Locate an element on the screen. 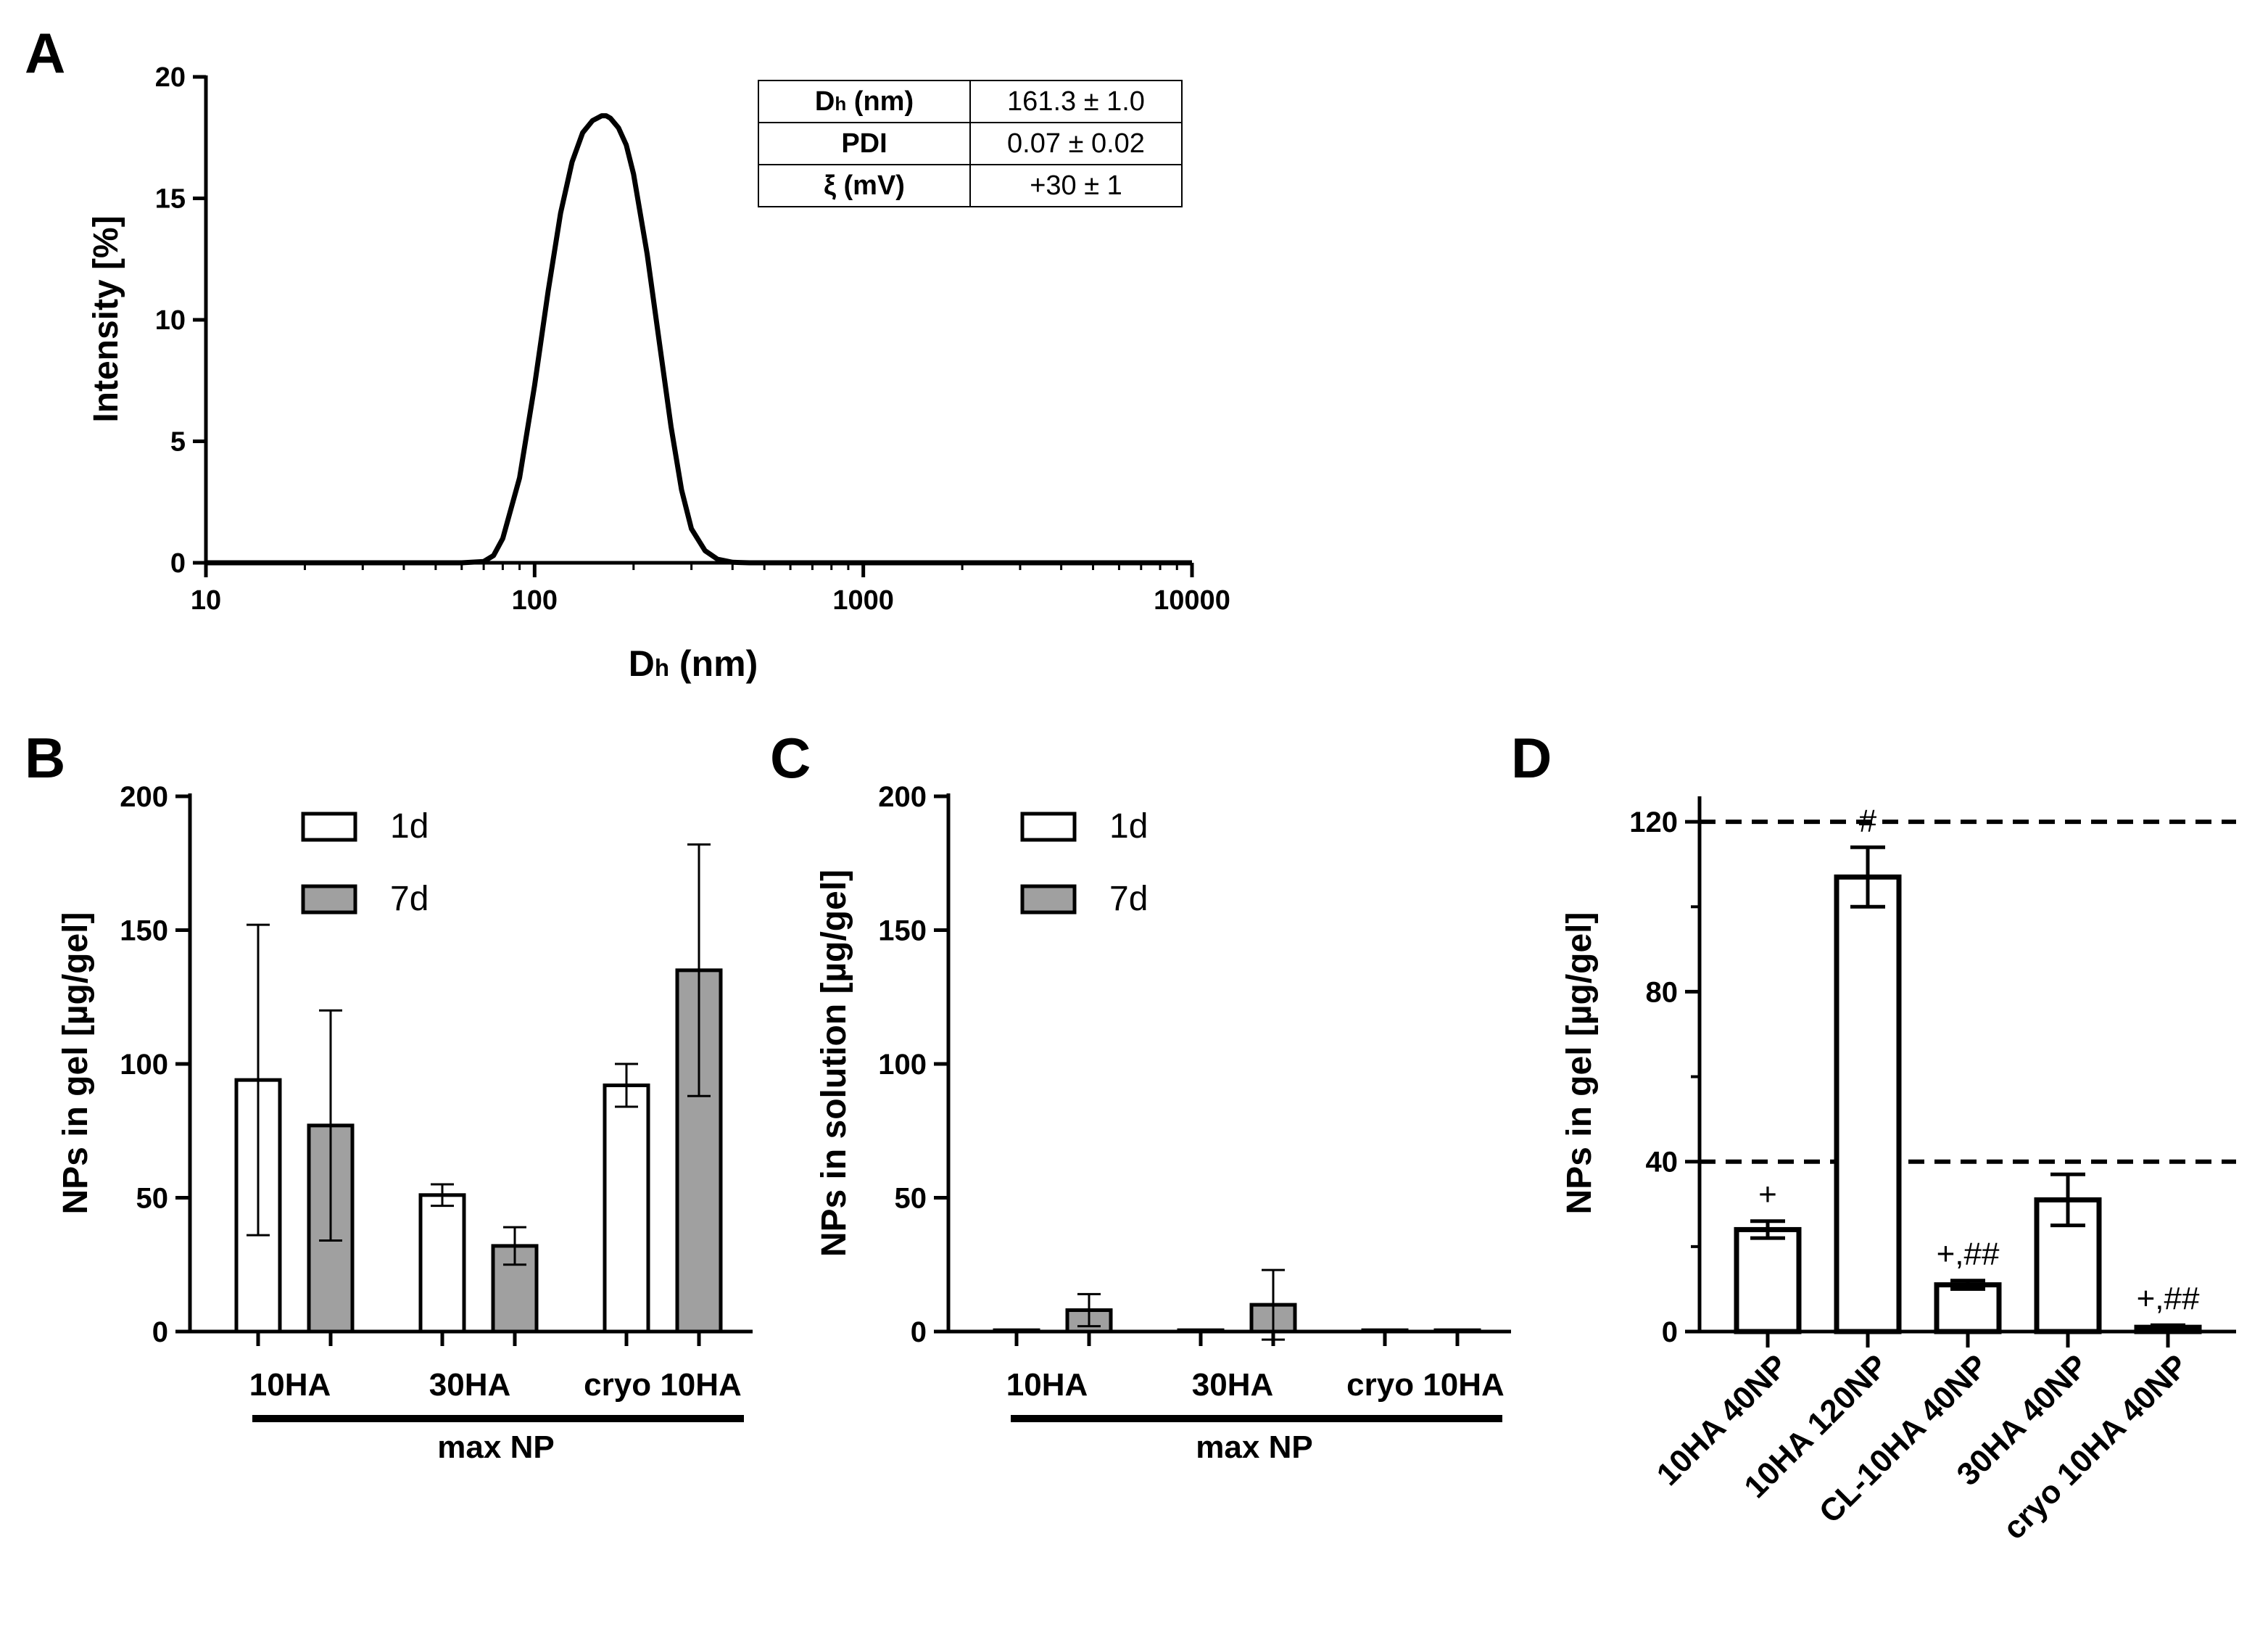 This screenshot has width=2268, height=1626. y-tick-label: 120 is located at coordinates (1653, 822).